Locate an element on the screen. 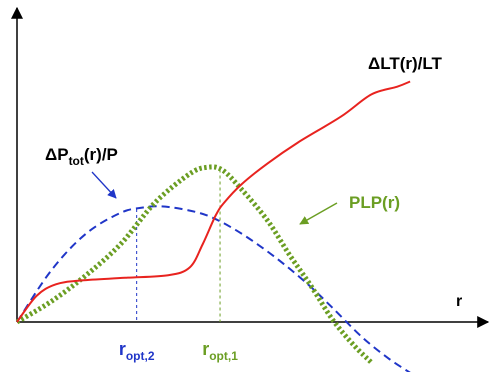 This screenshot has width=492, height=372. series-dp-tot-label: ΔPtot(r)/P is located at coordinates (81, 156).